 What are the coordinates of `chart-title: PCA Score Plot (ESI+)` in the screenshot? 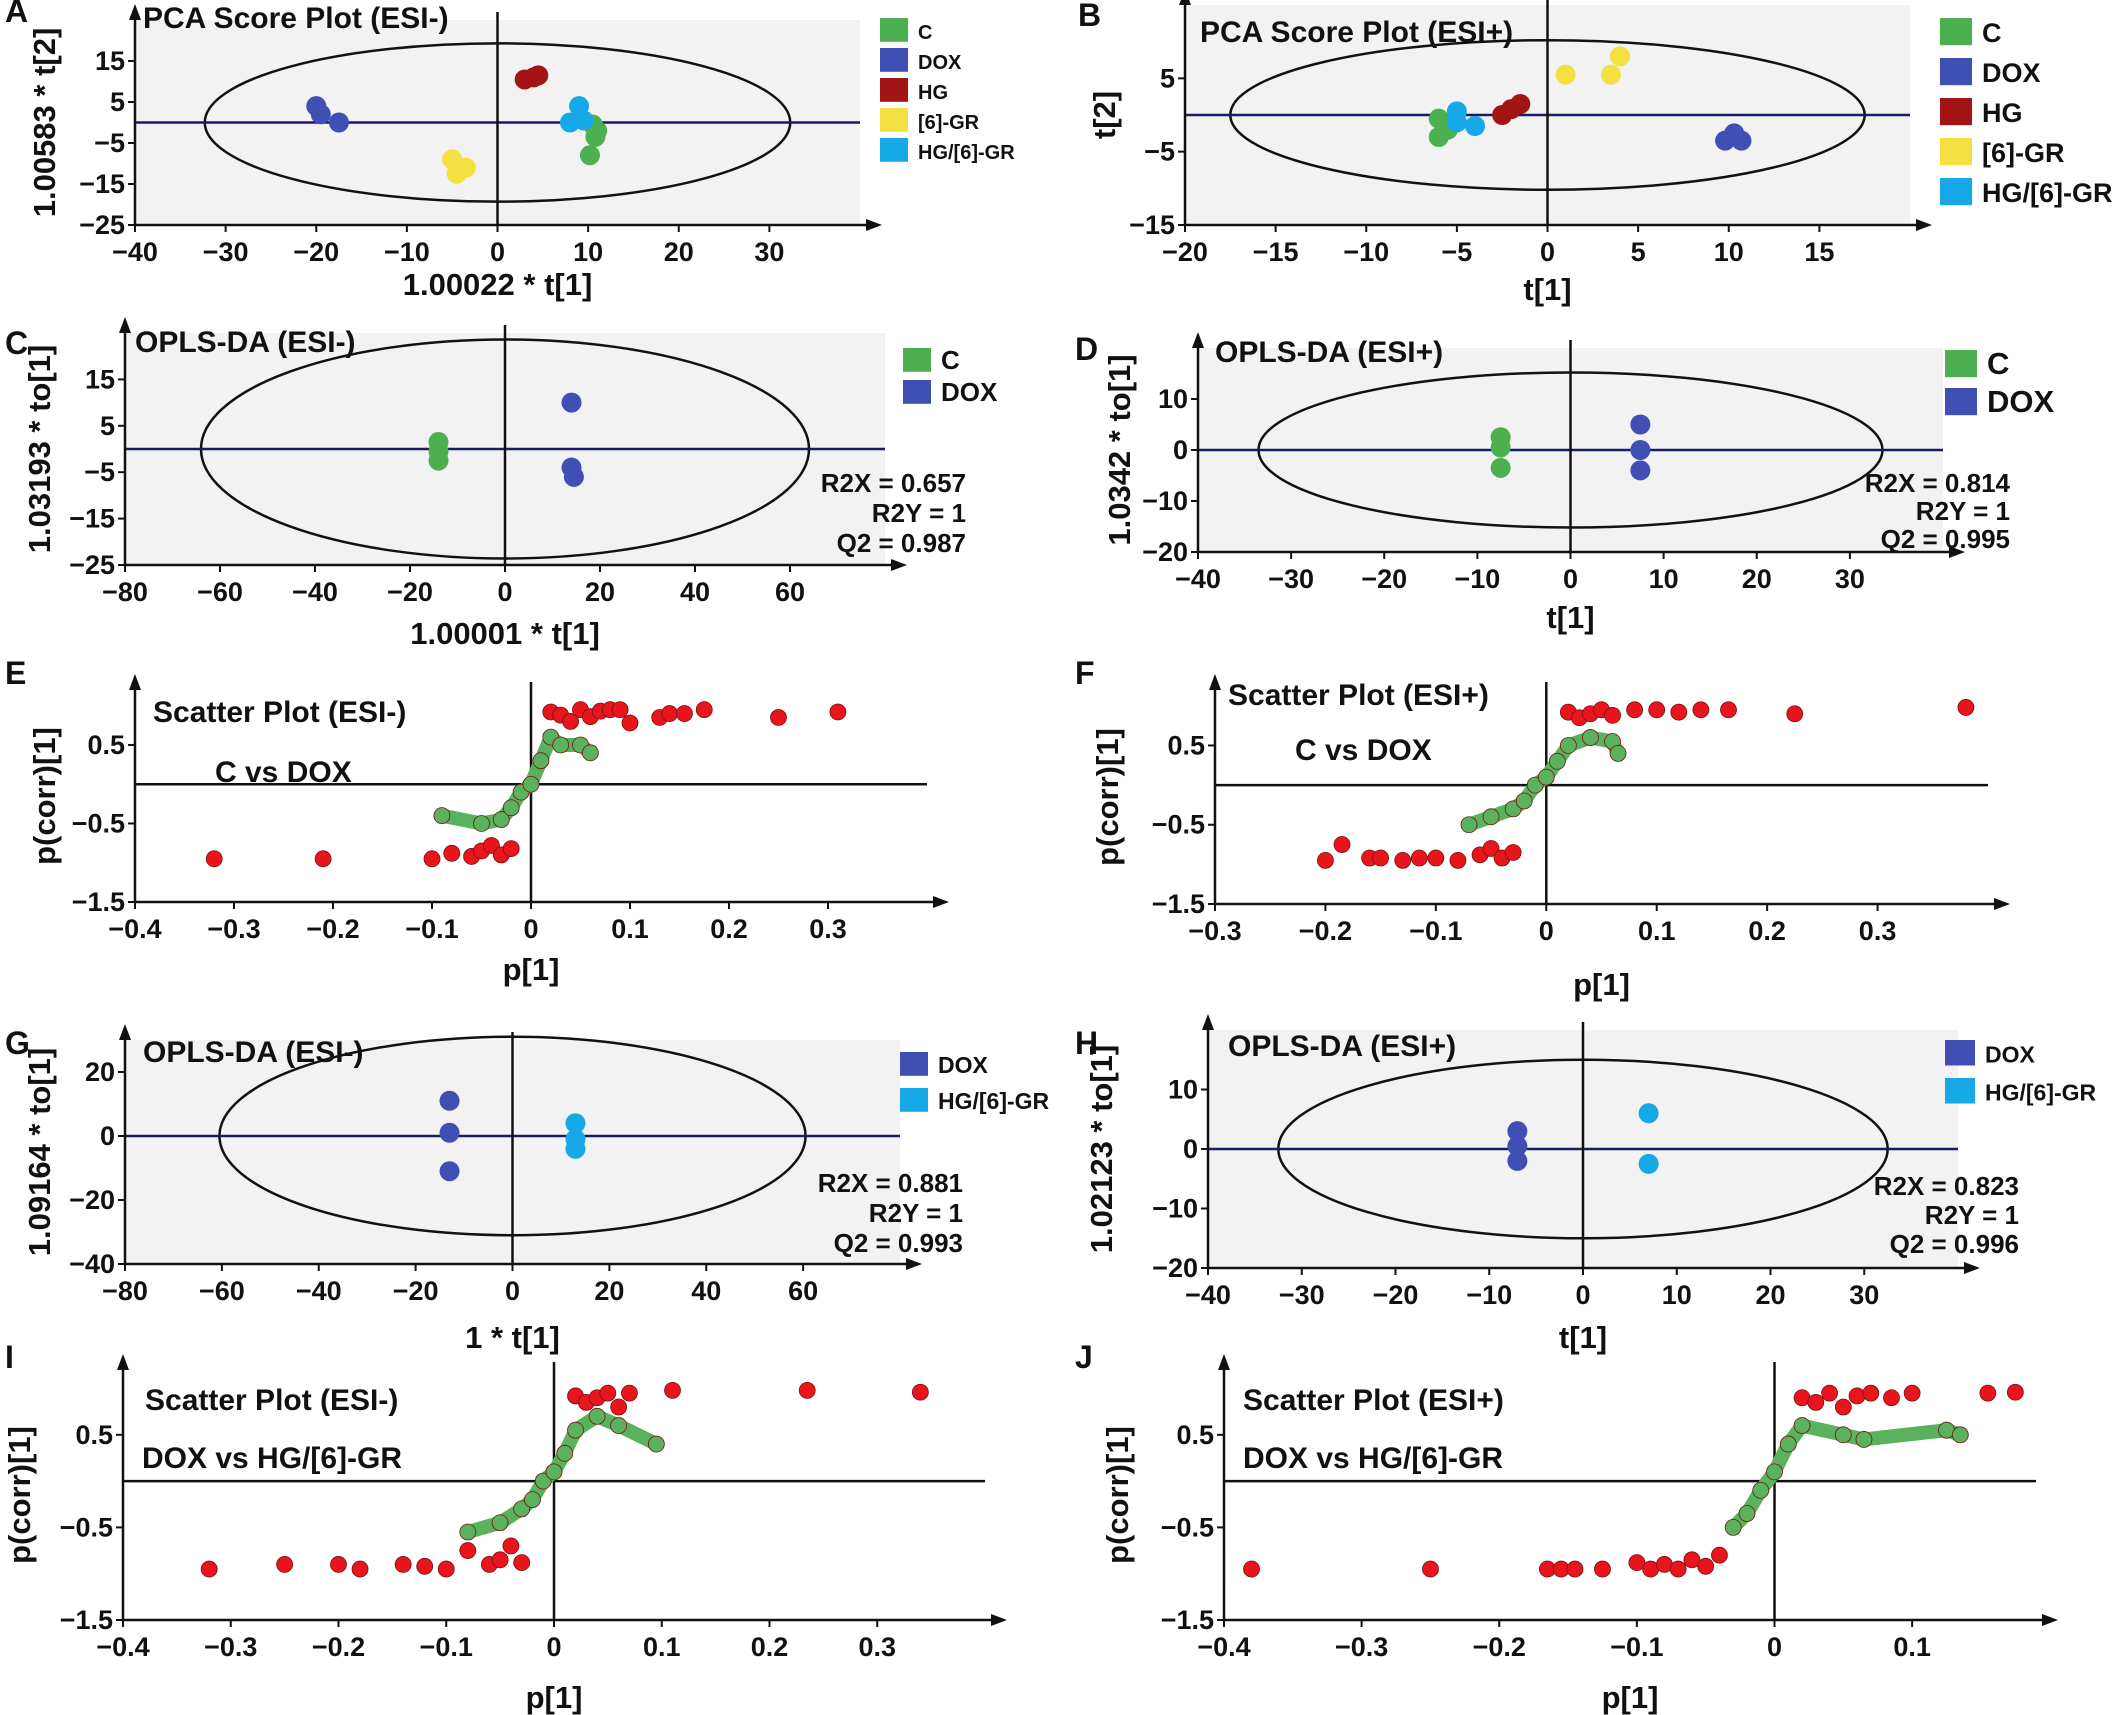 It's located at (1356, 32).